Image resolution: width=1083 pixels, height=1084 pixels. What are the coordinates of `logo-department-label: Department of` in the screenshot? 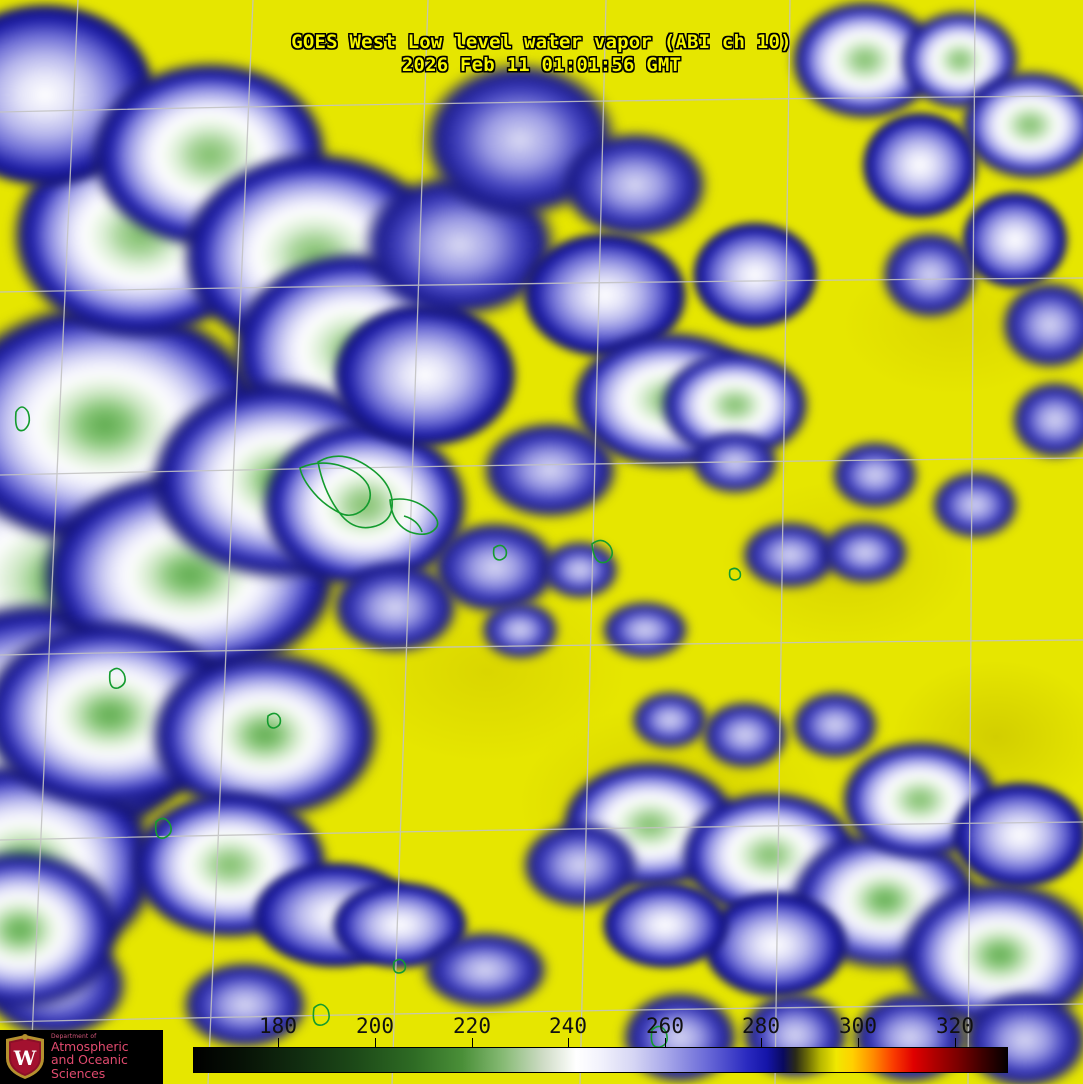 It's located at (74, 1036).